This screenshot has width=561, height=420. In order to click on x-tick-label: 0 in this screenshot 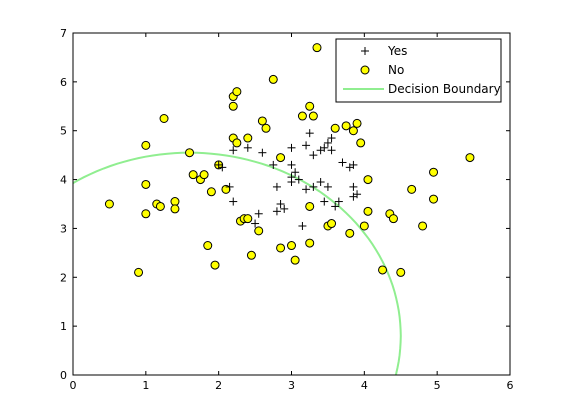, I will do `click(73, 385)`.